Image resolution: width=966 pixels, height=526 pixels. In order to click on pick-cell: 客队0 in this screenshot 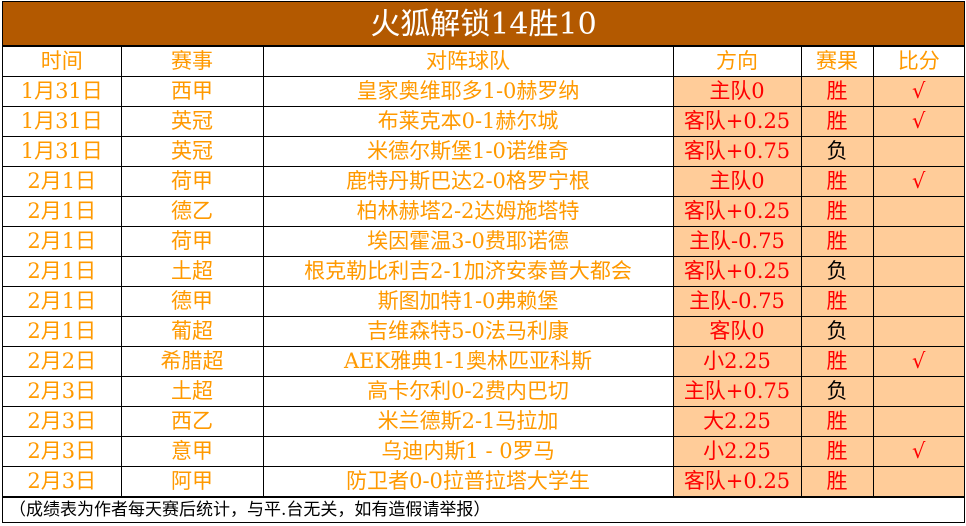, I will do `click(737, 331)`.